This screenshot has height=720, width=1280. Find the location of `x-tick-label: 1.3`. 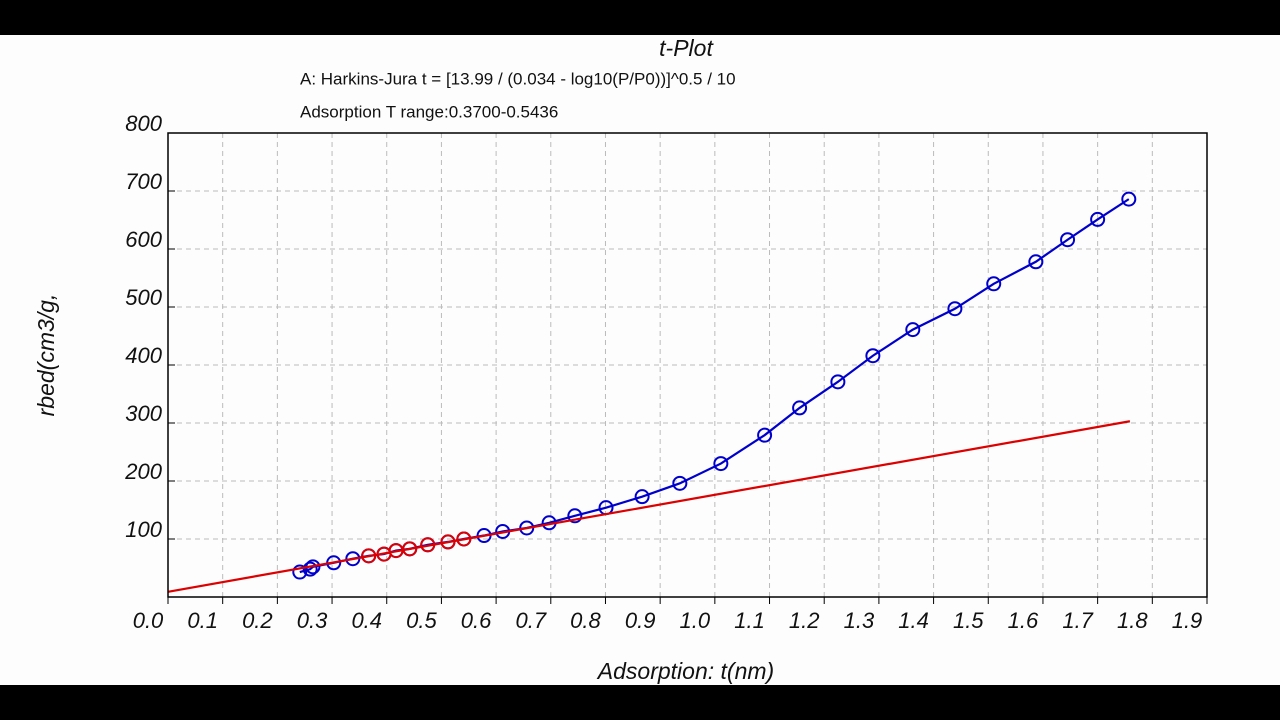

x-tick-label: 1.3 is located at coordinates (859, 620).